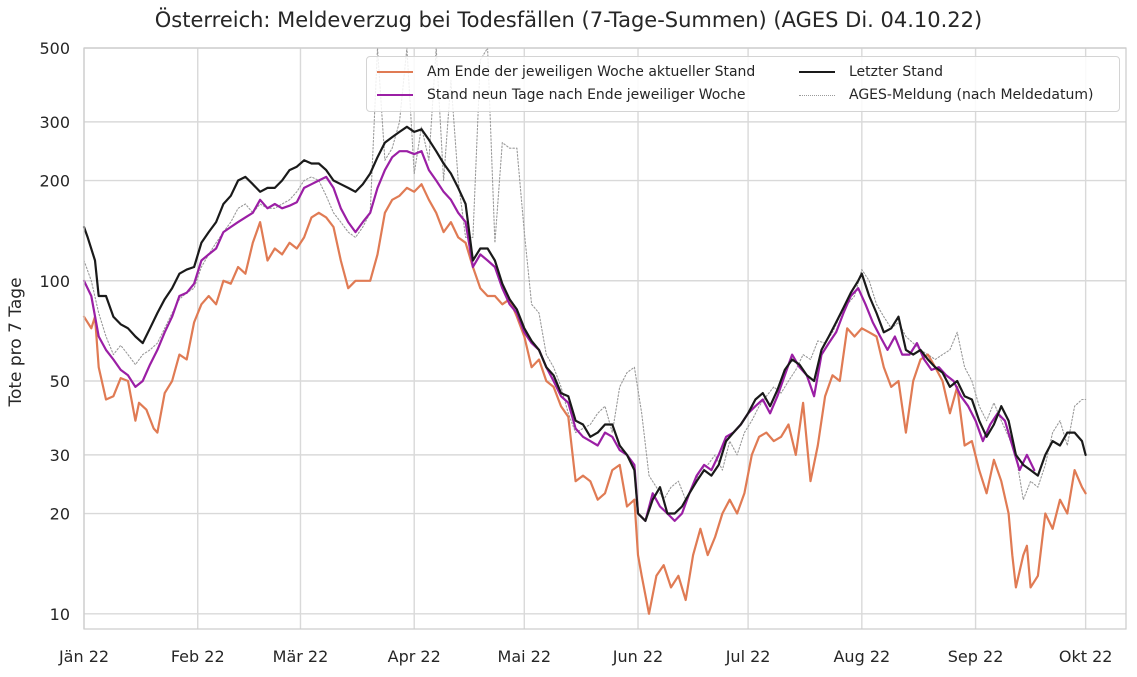 Image resolution: width=1137 pixels, height=677 pixels. I want to click on x-tick-label: Jun 22, so click(637, 656).